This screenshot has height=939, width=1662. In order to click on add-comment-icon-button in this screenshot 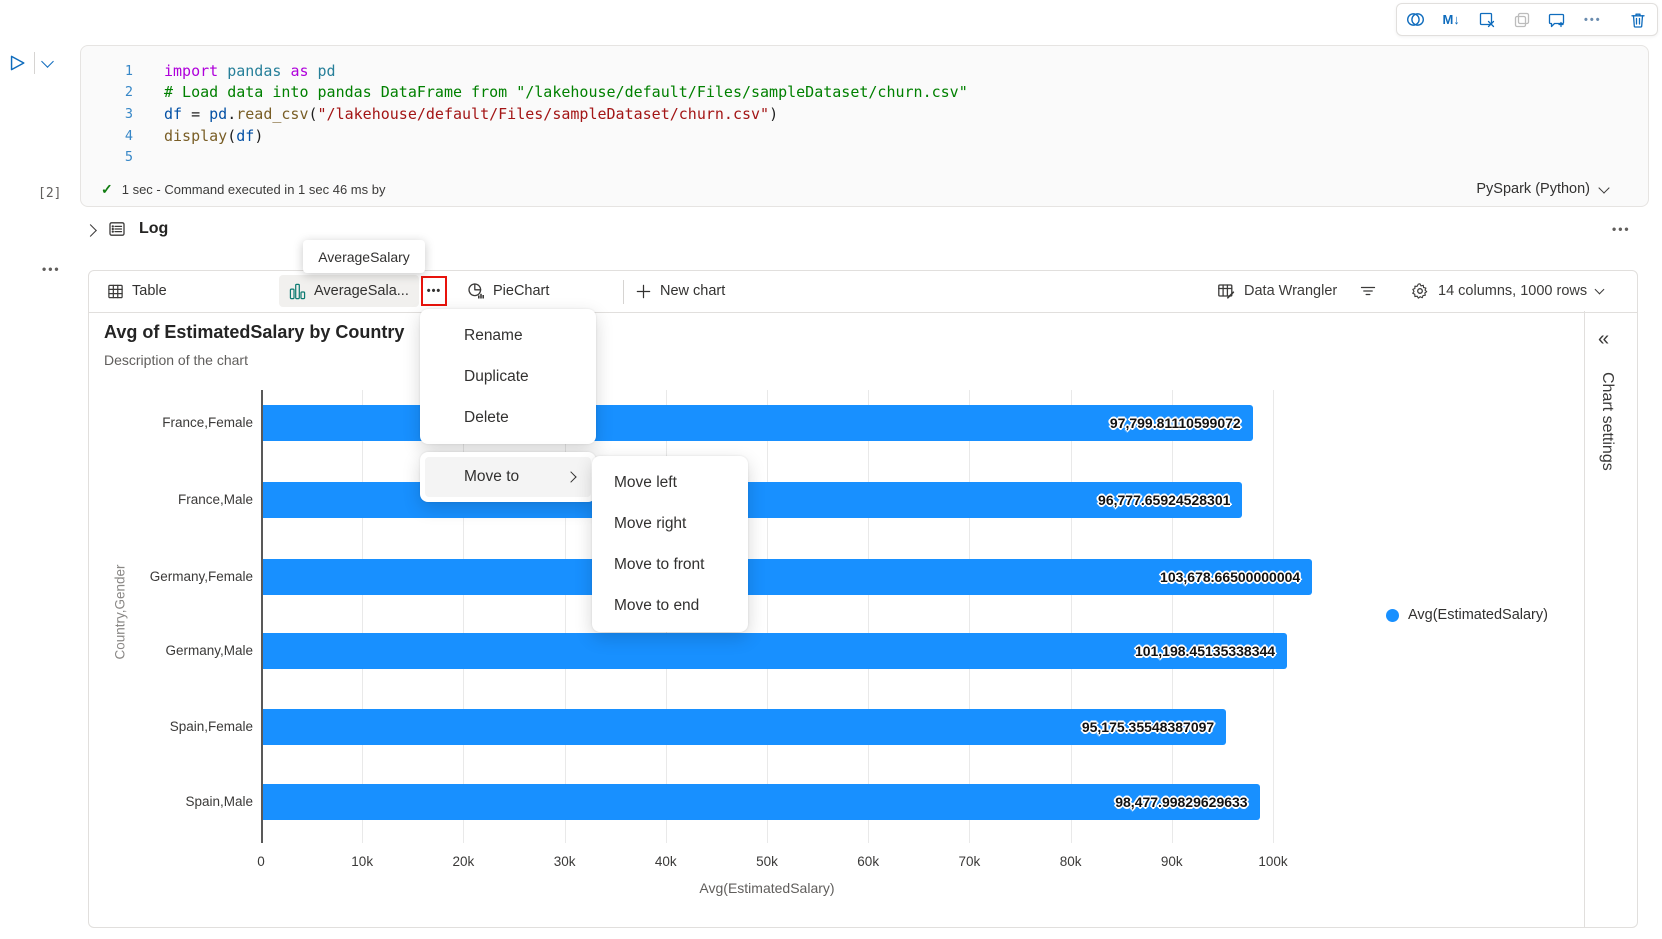, I will do `click(1557, 20)`.